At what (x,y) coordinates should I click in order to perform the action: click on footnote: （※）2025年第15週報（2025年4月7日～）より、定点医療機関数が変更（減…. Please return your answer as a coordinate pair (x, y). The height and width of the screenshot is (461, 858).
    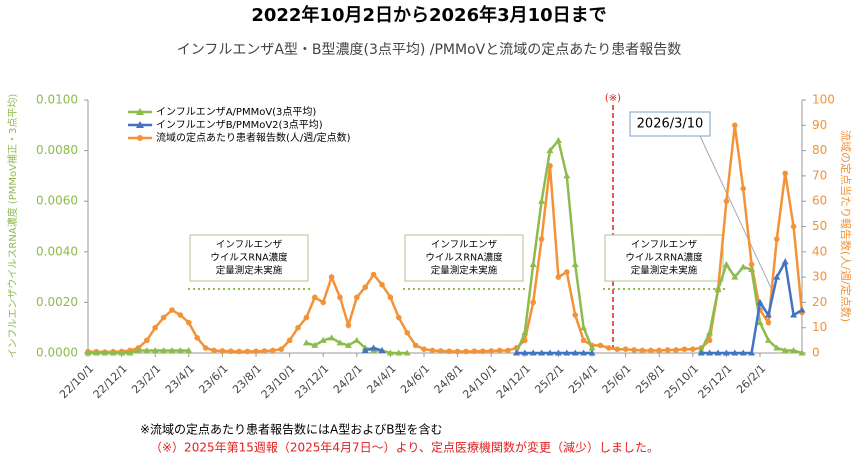
    Looking at the image, I should click on (404, 447).